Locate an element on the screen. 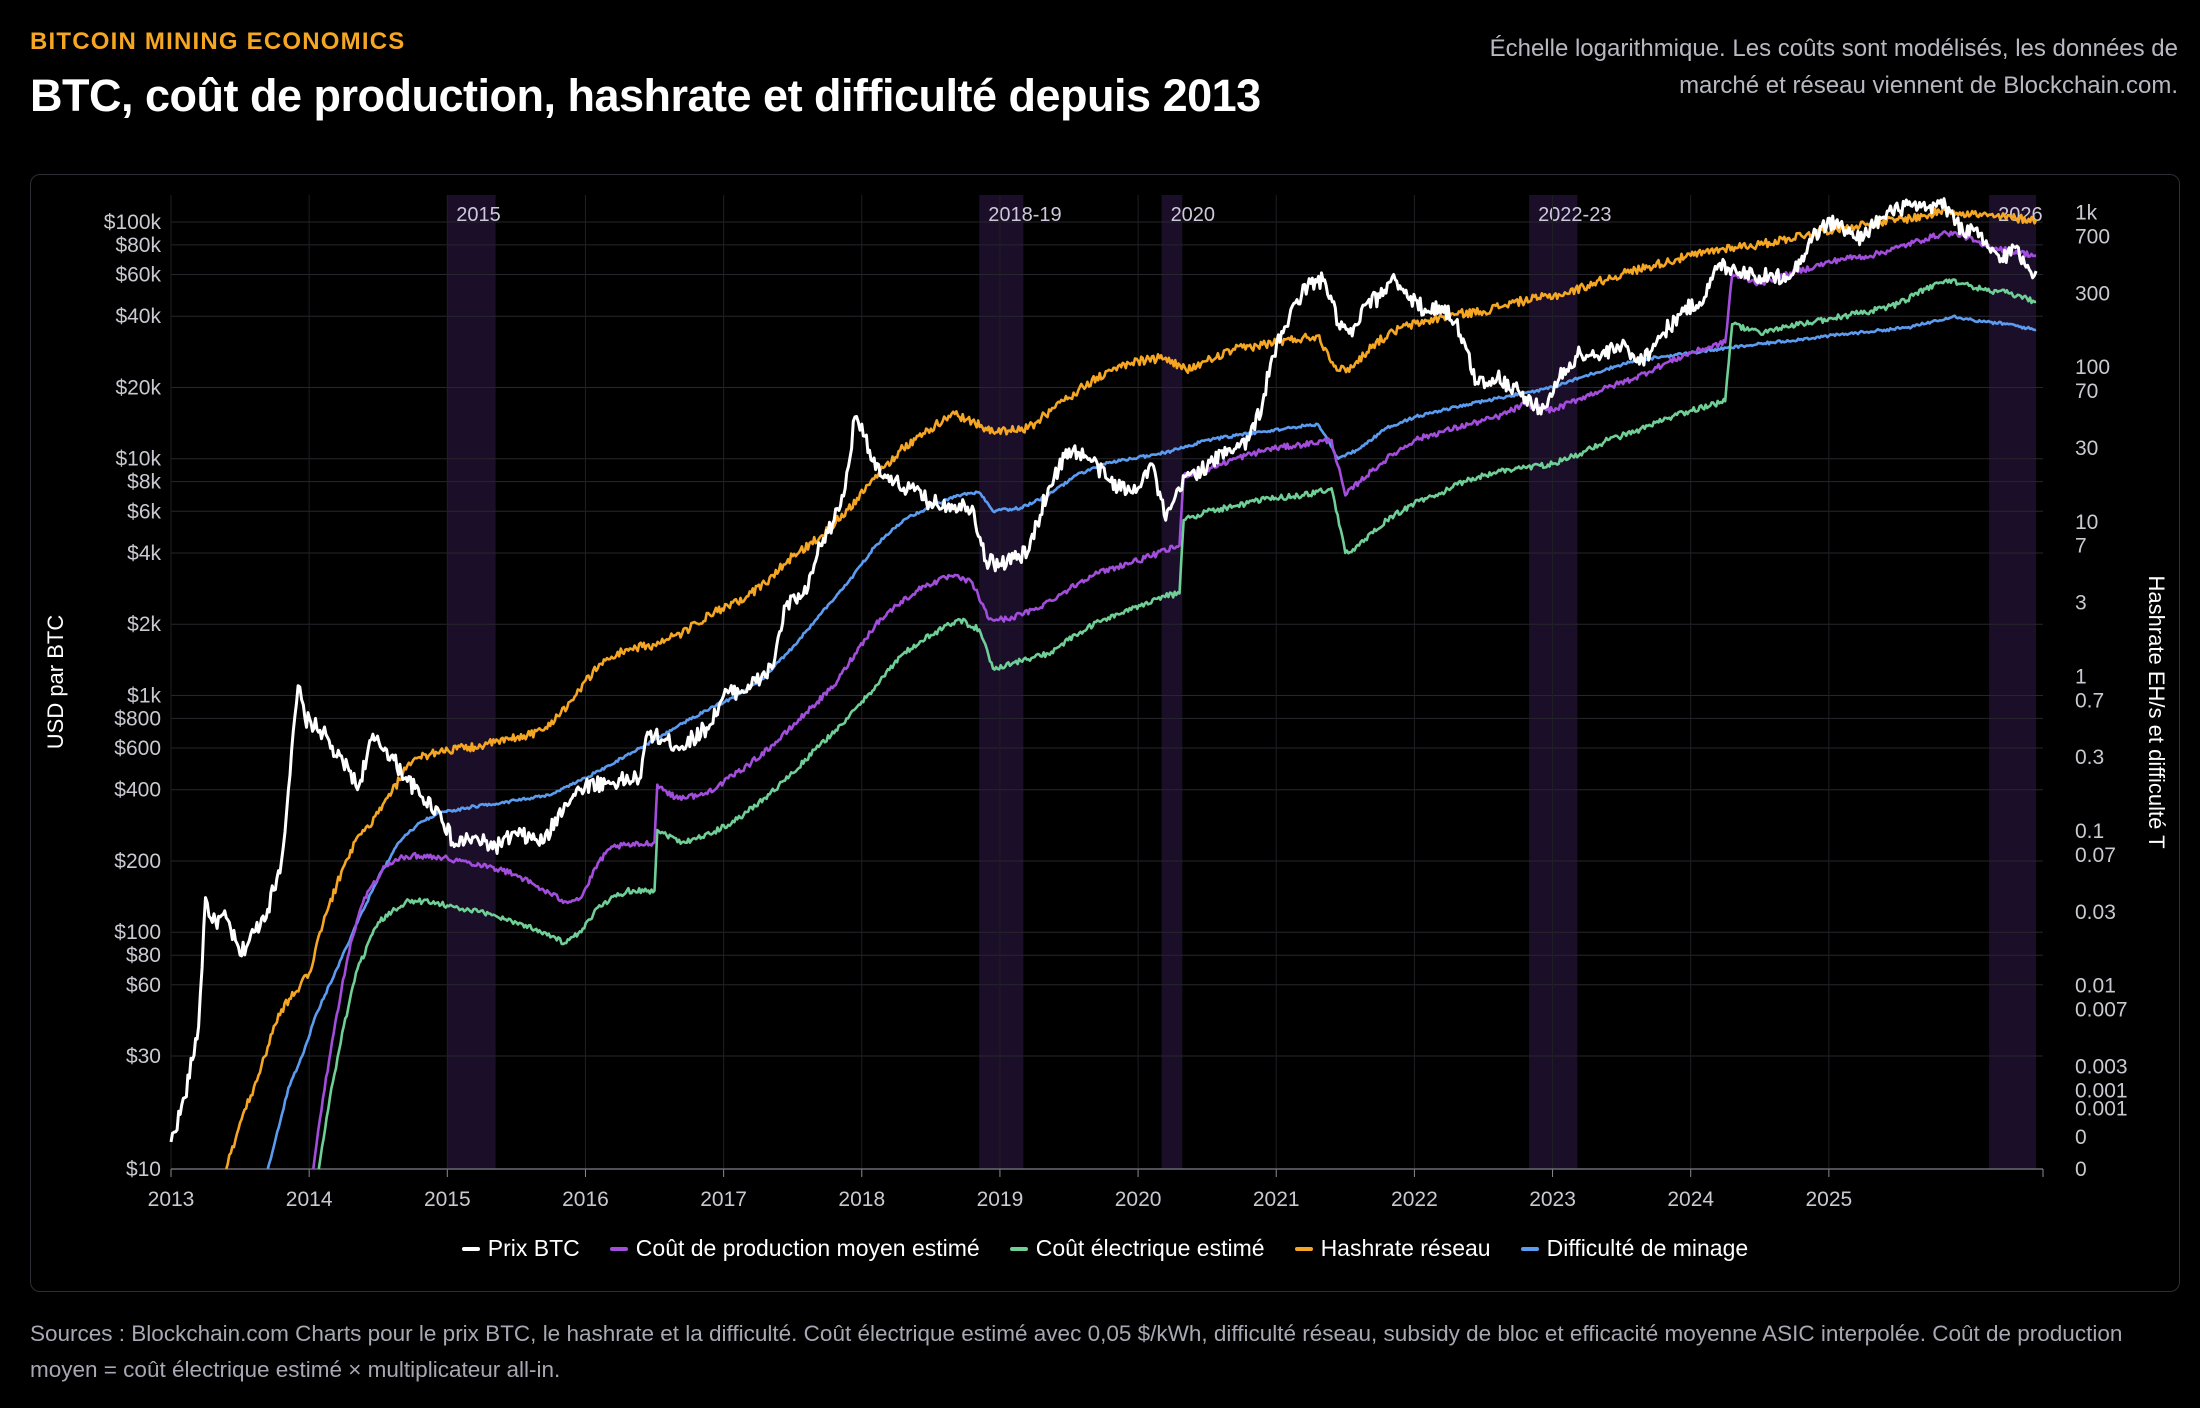  y2-tick-label: 300 is located at coordinates (2092, 293).